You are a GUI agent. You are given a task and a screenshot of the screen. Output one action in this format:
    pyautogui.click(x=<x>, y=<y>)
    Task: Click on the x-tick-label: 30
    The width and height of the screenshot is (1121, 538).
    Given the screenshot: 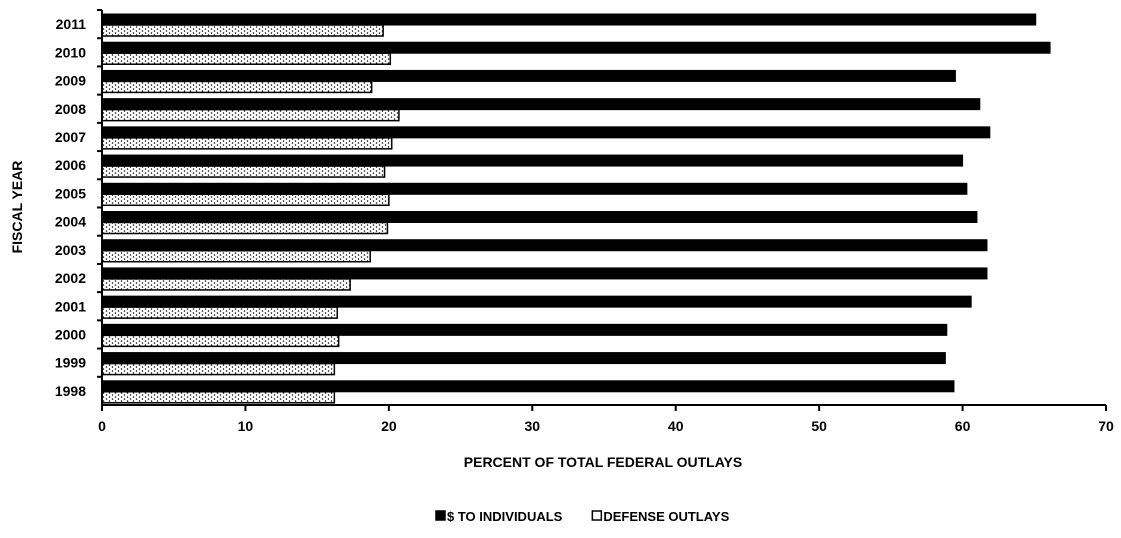 What is the action you would take?
    pyautogui.click(x=532, y=426)
    